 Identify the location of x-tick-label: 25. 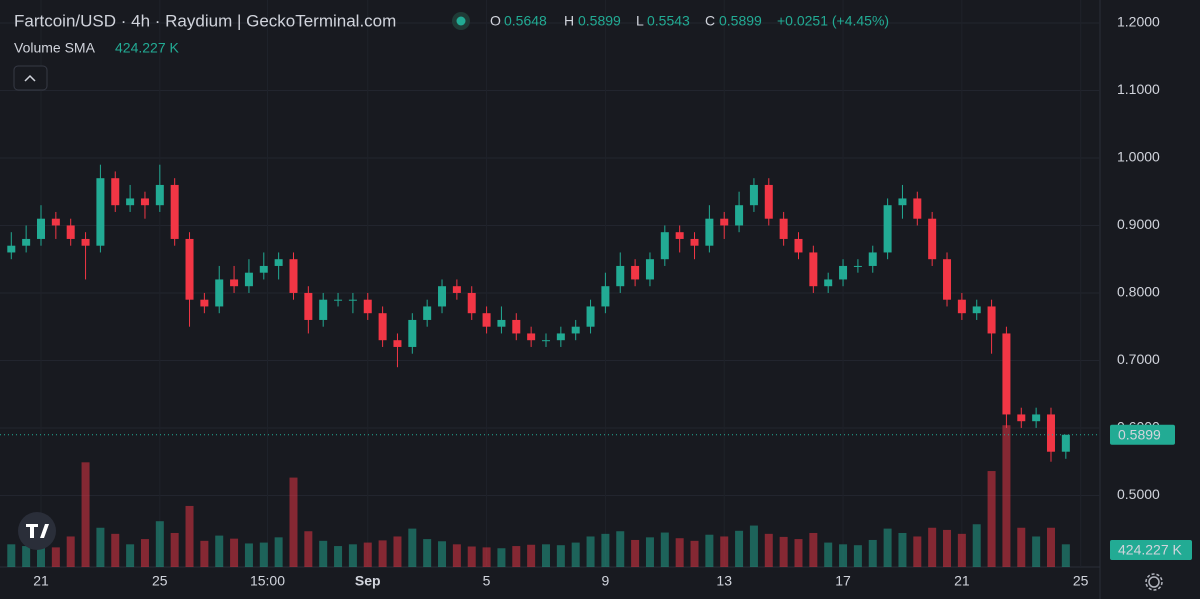
(1081, 581).